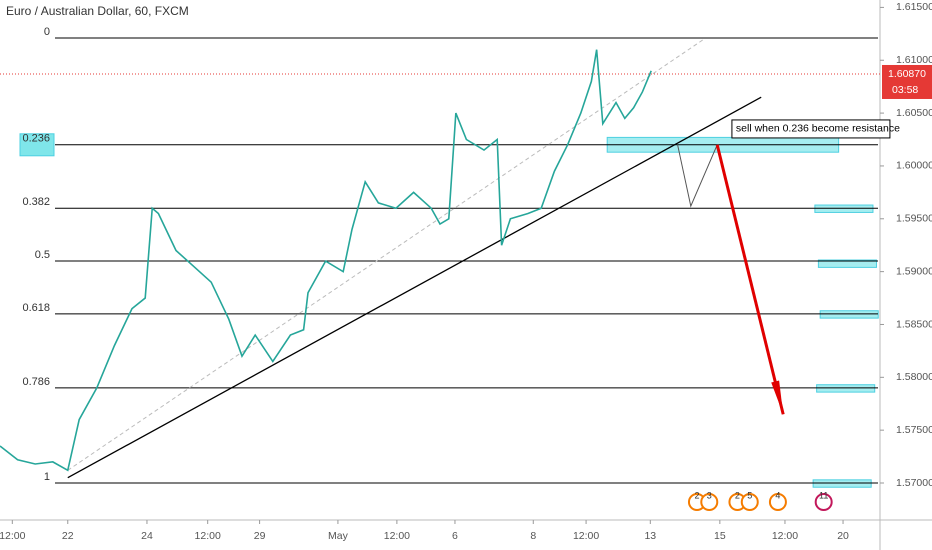  What do you see at coordinates (914, 430) in the screenshot?
I see `y-tick-label: 1.57500` at bounding box center [914, 430].